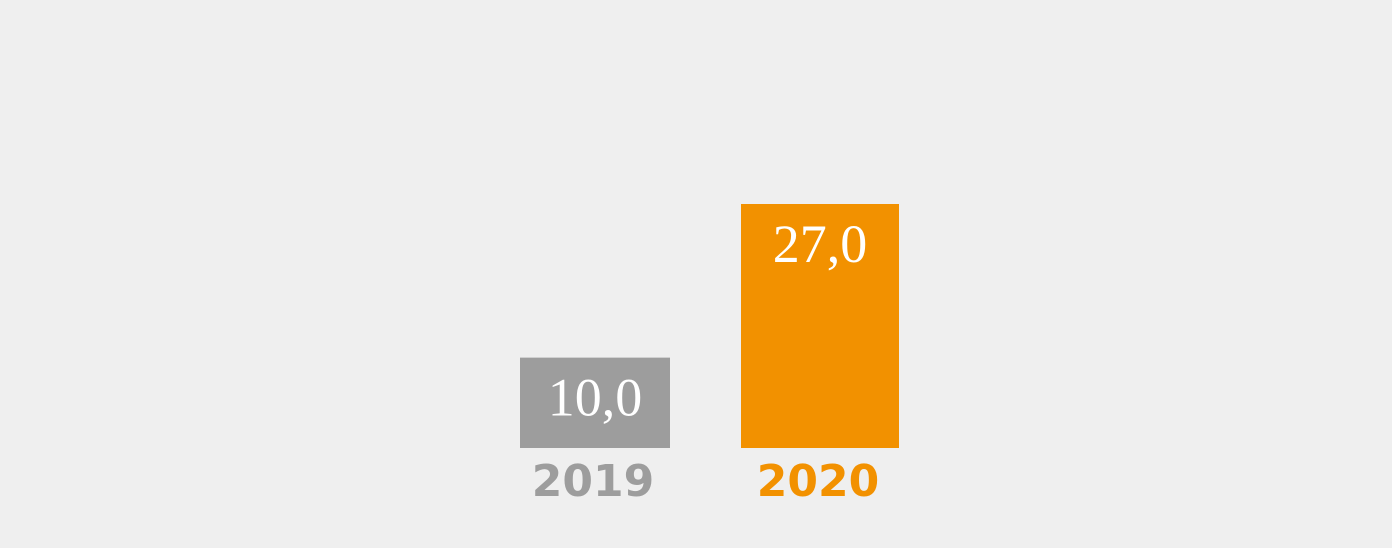  What do you see at coordinates (820, 244) in the screenshot?
I see `value-label: 27,0` at bounding box center [820, 244].